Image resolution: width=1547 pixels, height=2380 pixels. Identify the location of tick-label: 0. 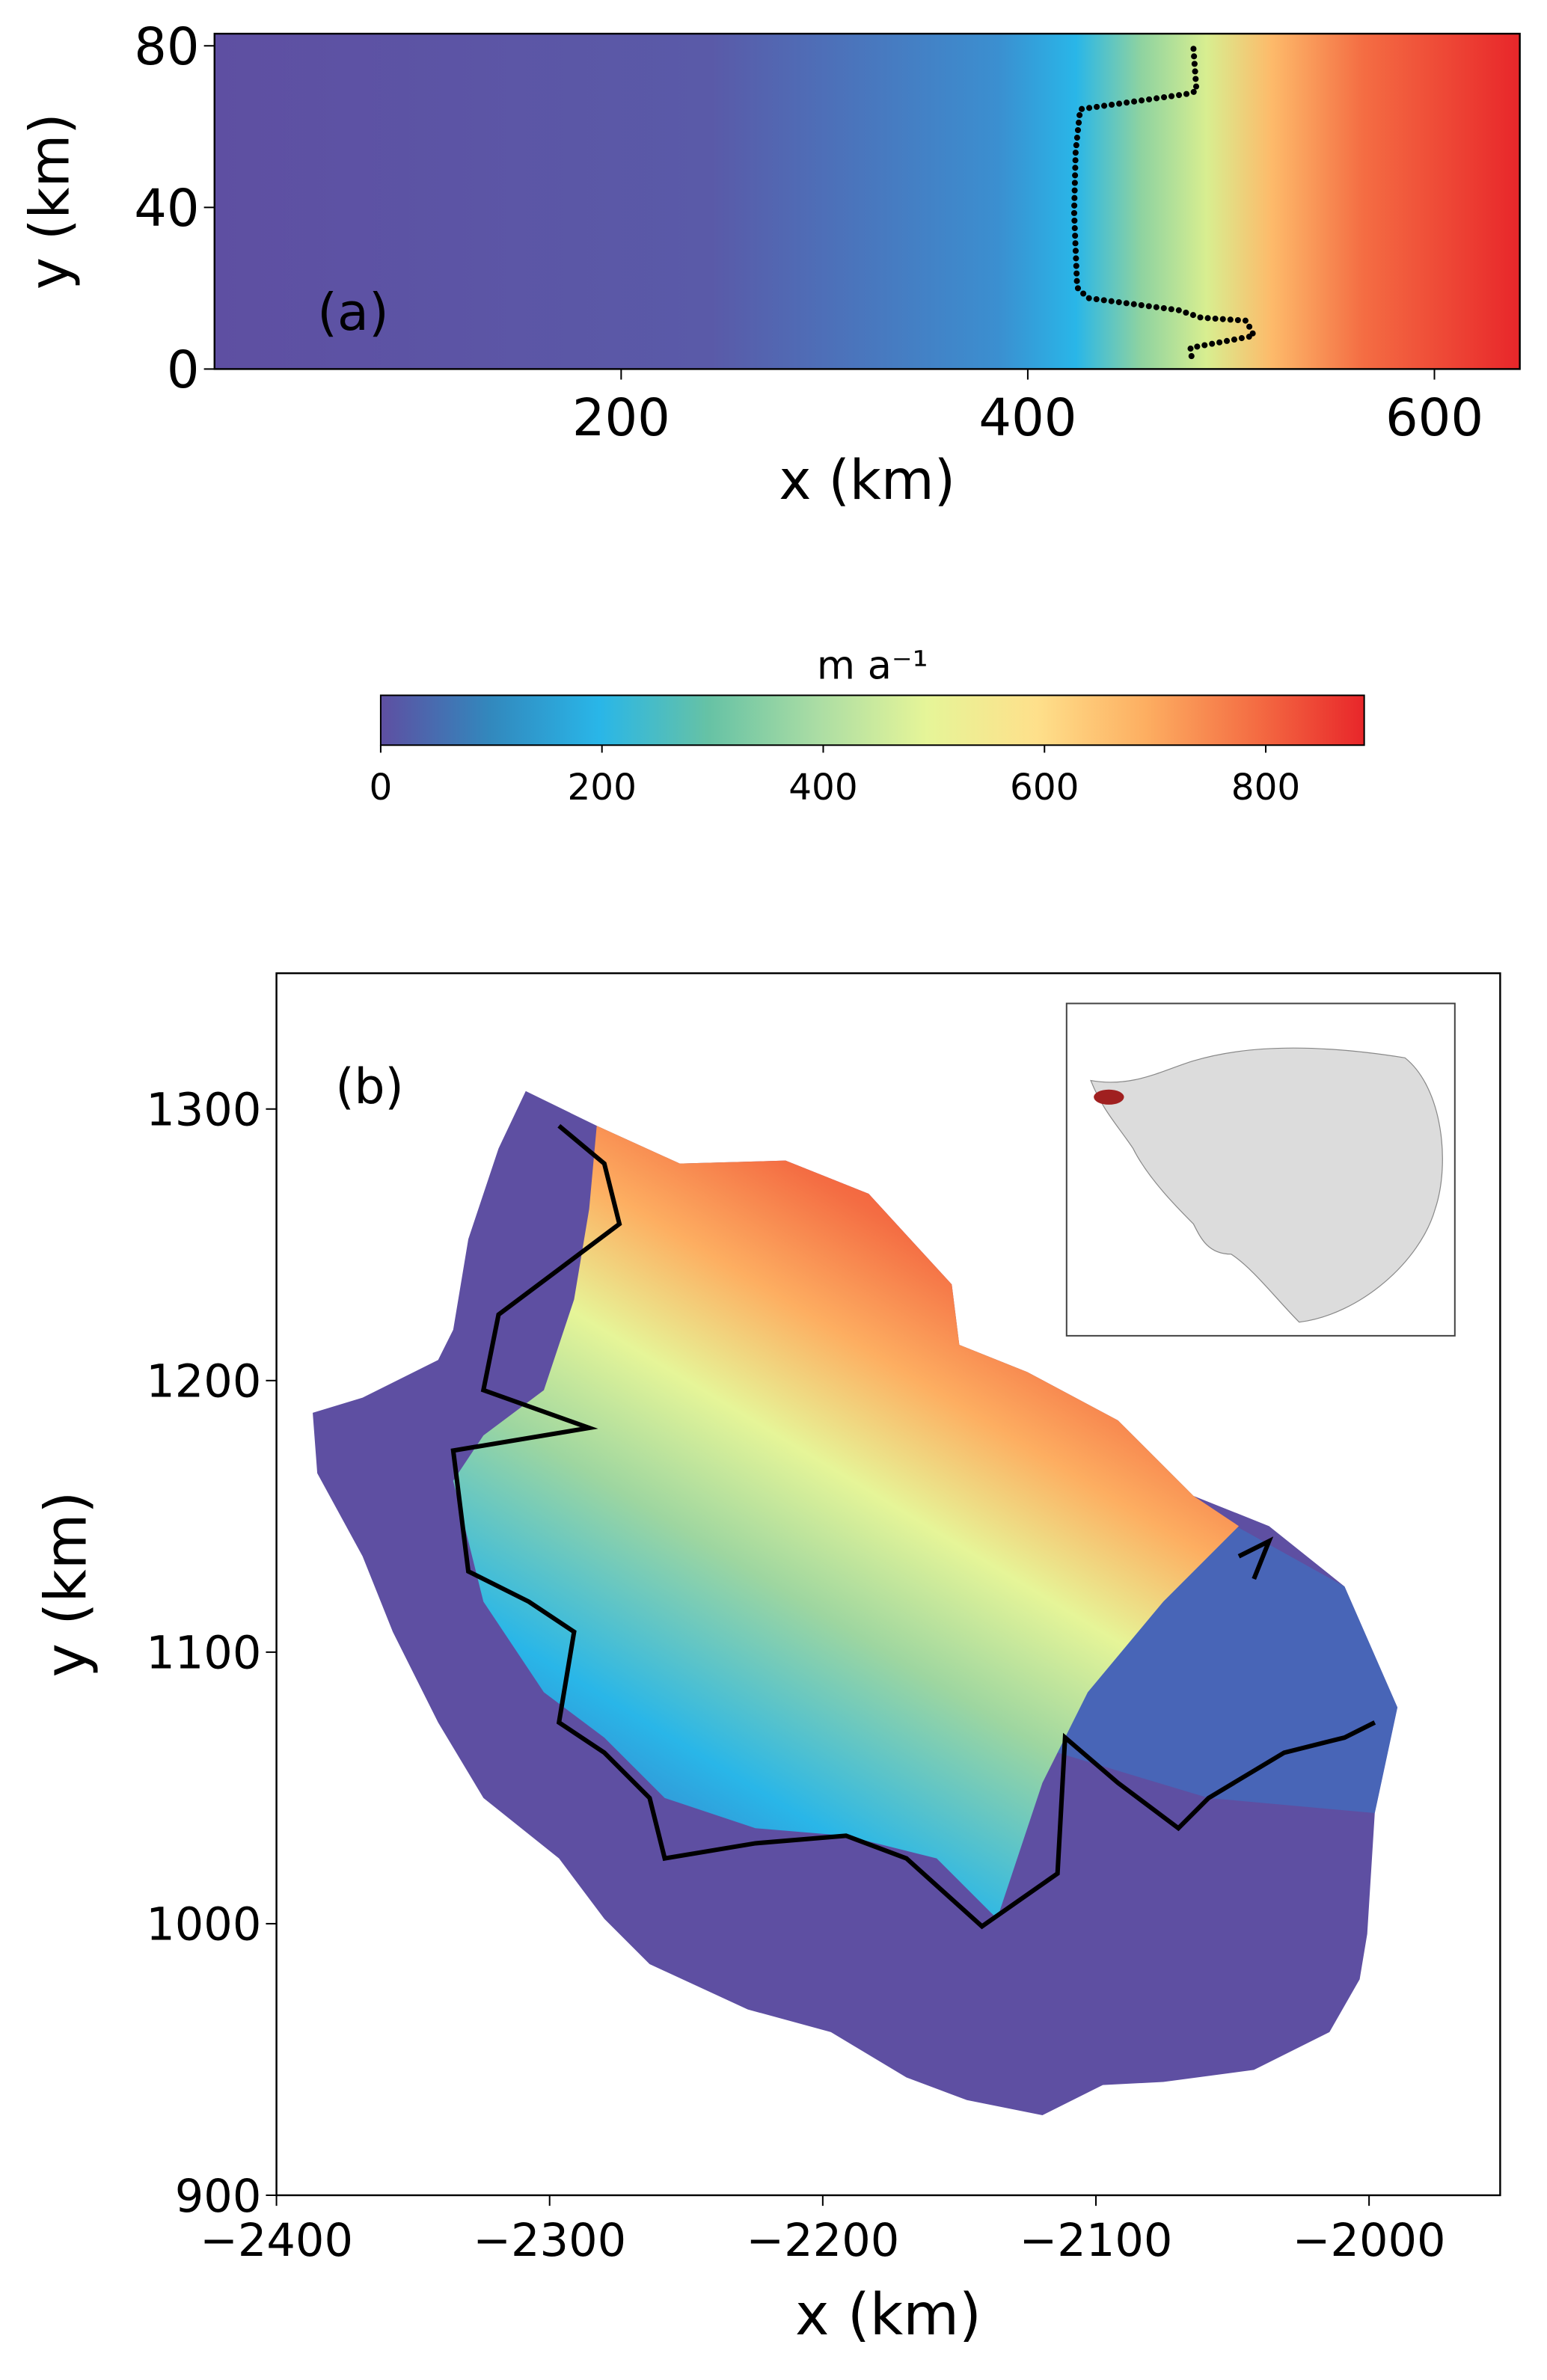
(381, 788).